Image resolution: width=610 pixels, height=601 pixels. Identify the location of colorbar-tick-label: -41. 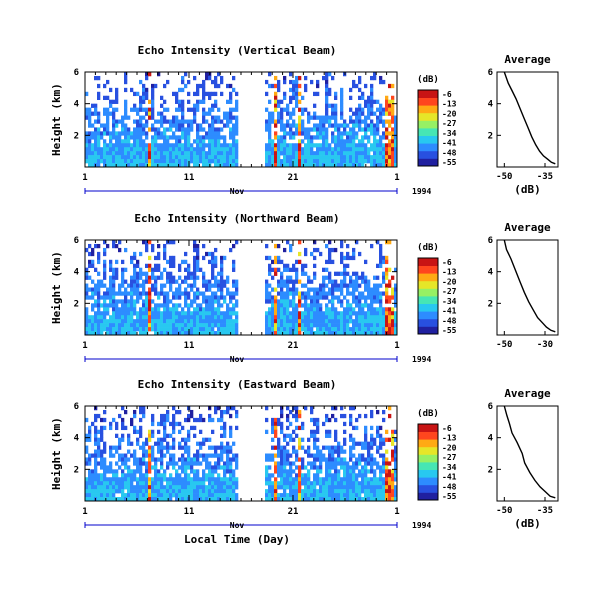
(449, 477).